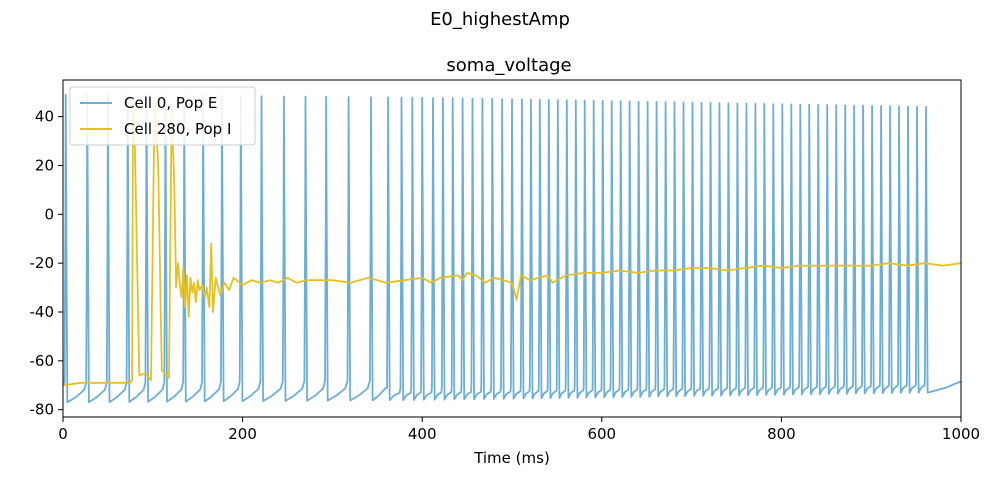 The width and height of the screenshot is (1000, 500). Describe the element at coordinates (42, 263) in the screenshot. I see `y-tick-label: -20` at that location.